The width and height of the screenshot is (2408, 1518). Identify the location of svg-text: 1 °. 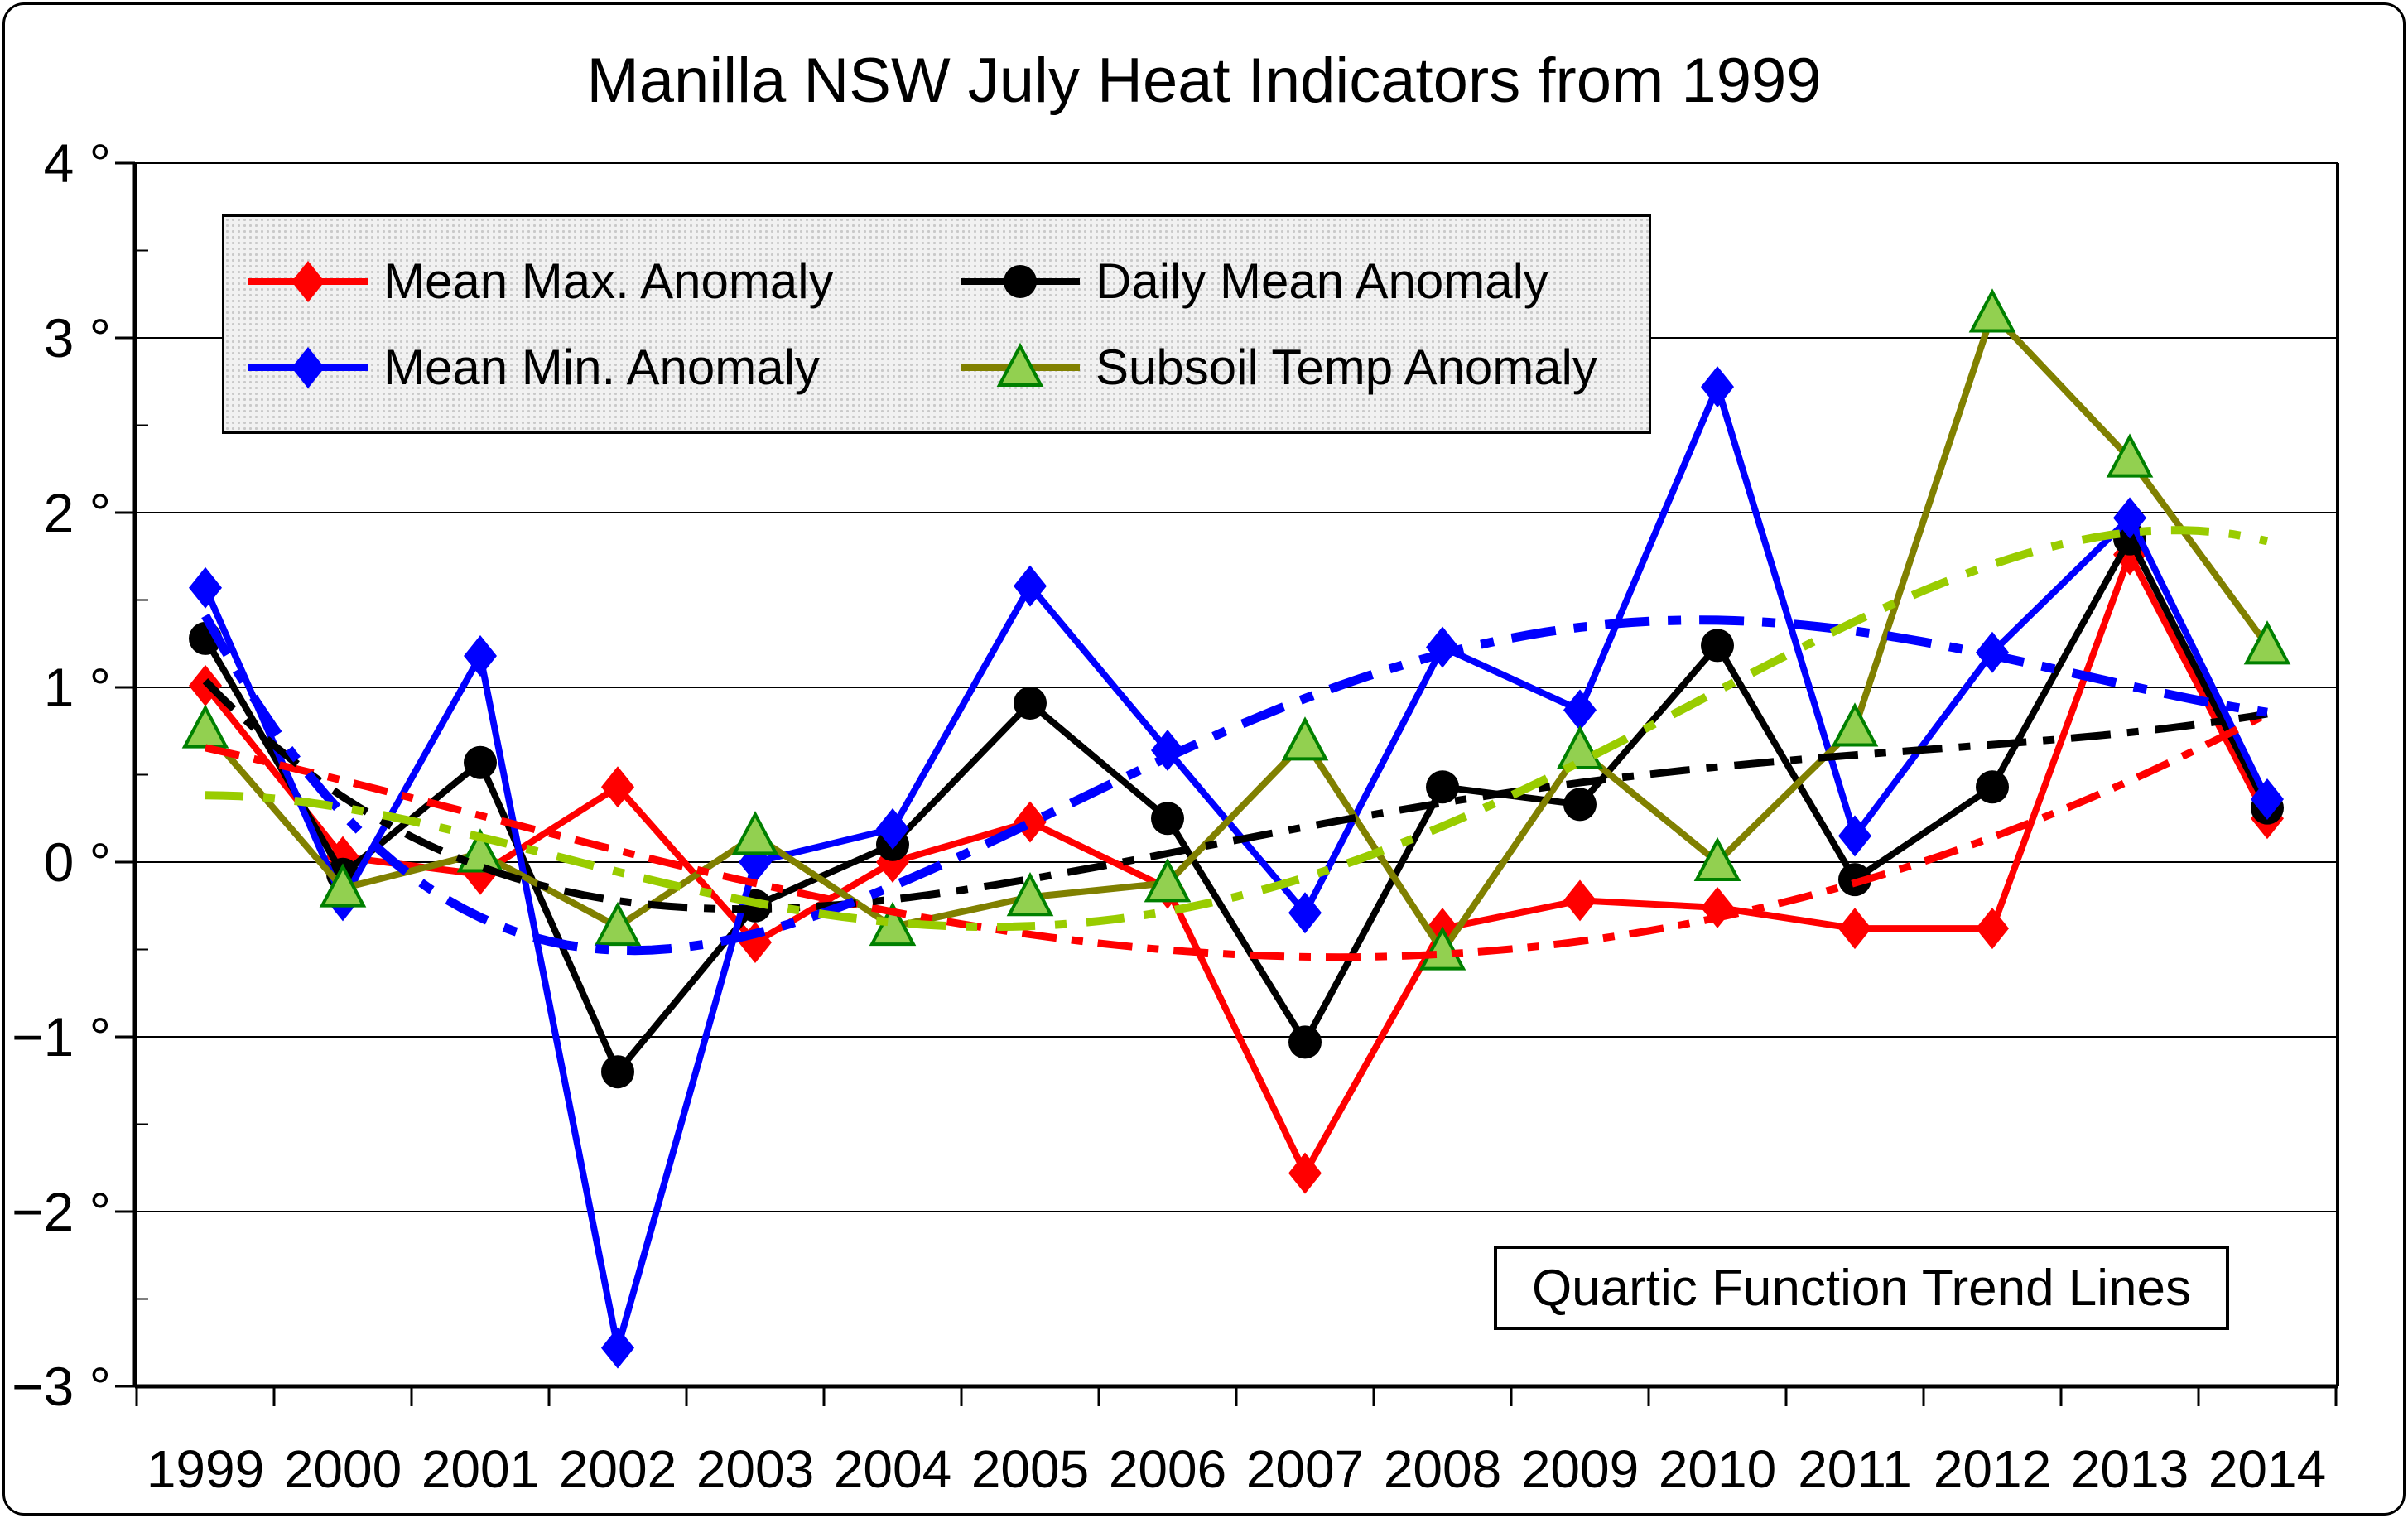
(78, 687).